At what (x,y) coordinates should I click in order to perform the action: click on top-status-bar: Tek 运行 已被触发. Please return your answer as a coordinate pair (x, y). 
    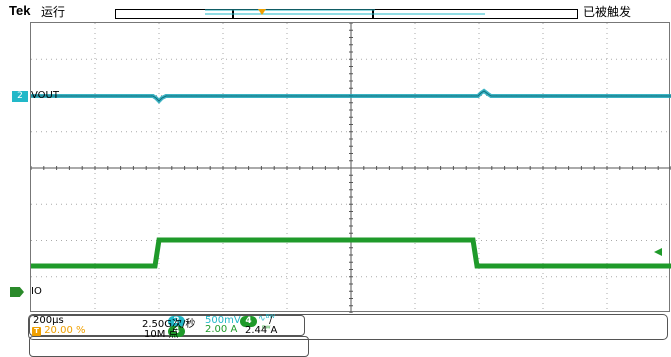
    Looking at the image, I should click on (335, 11).